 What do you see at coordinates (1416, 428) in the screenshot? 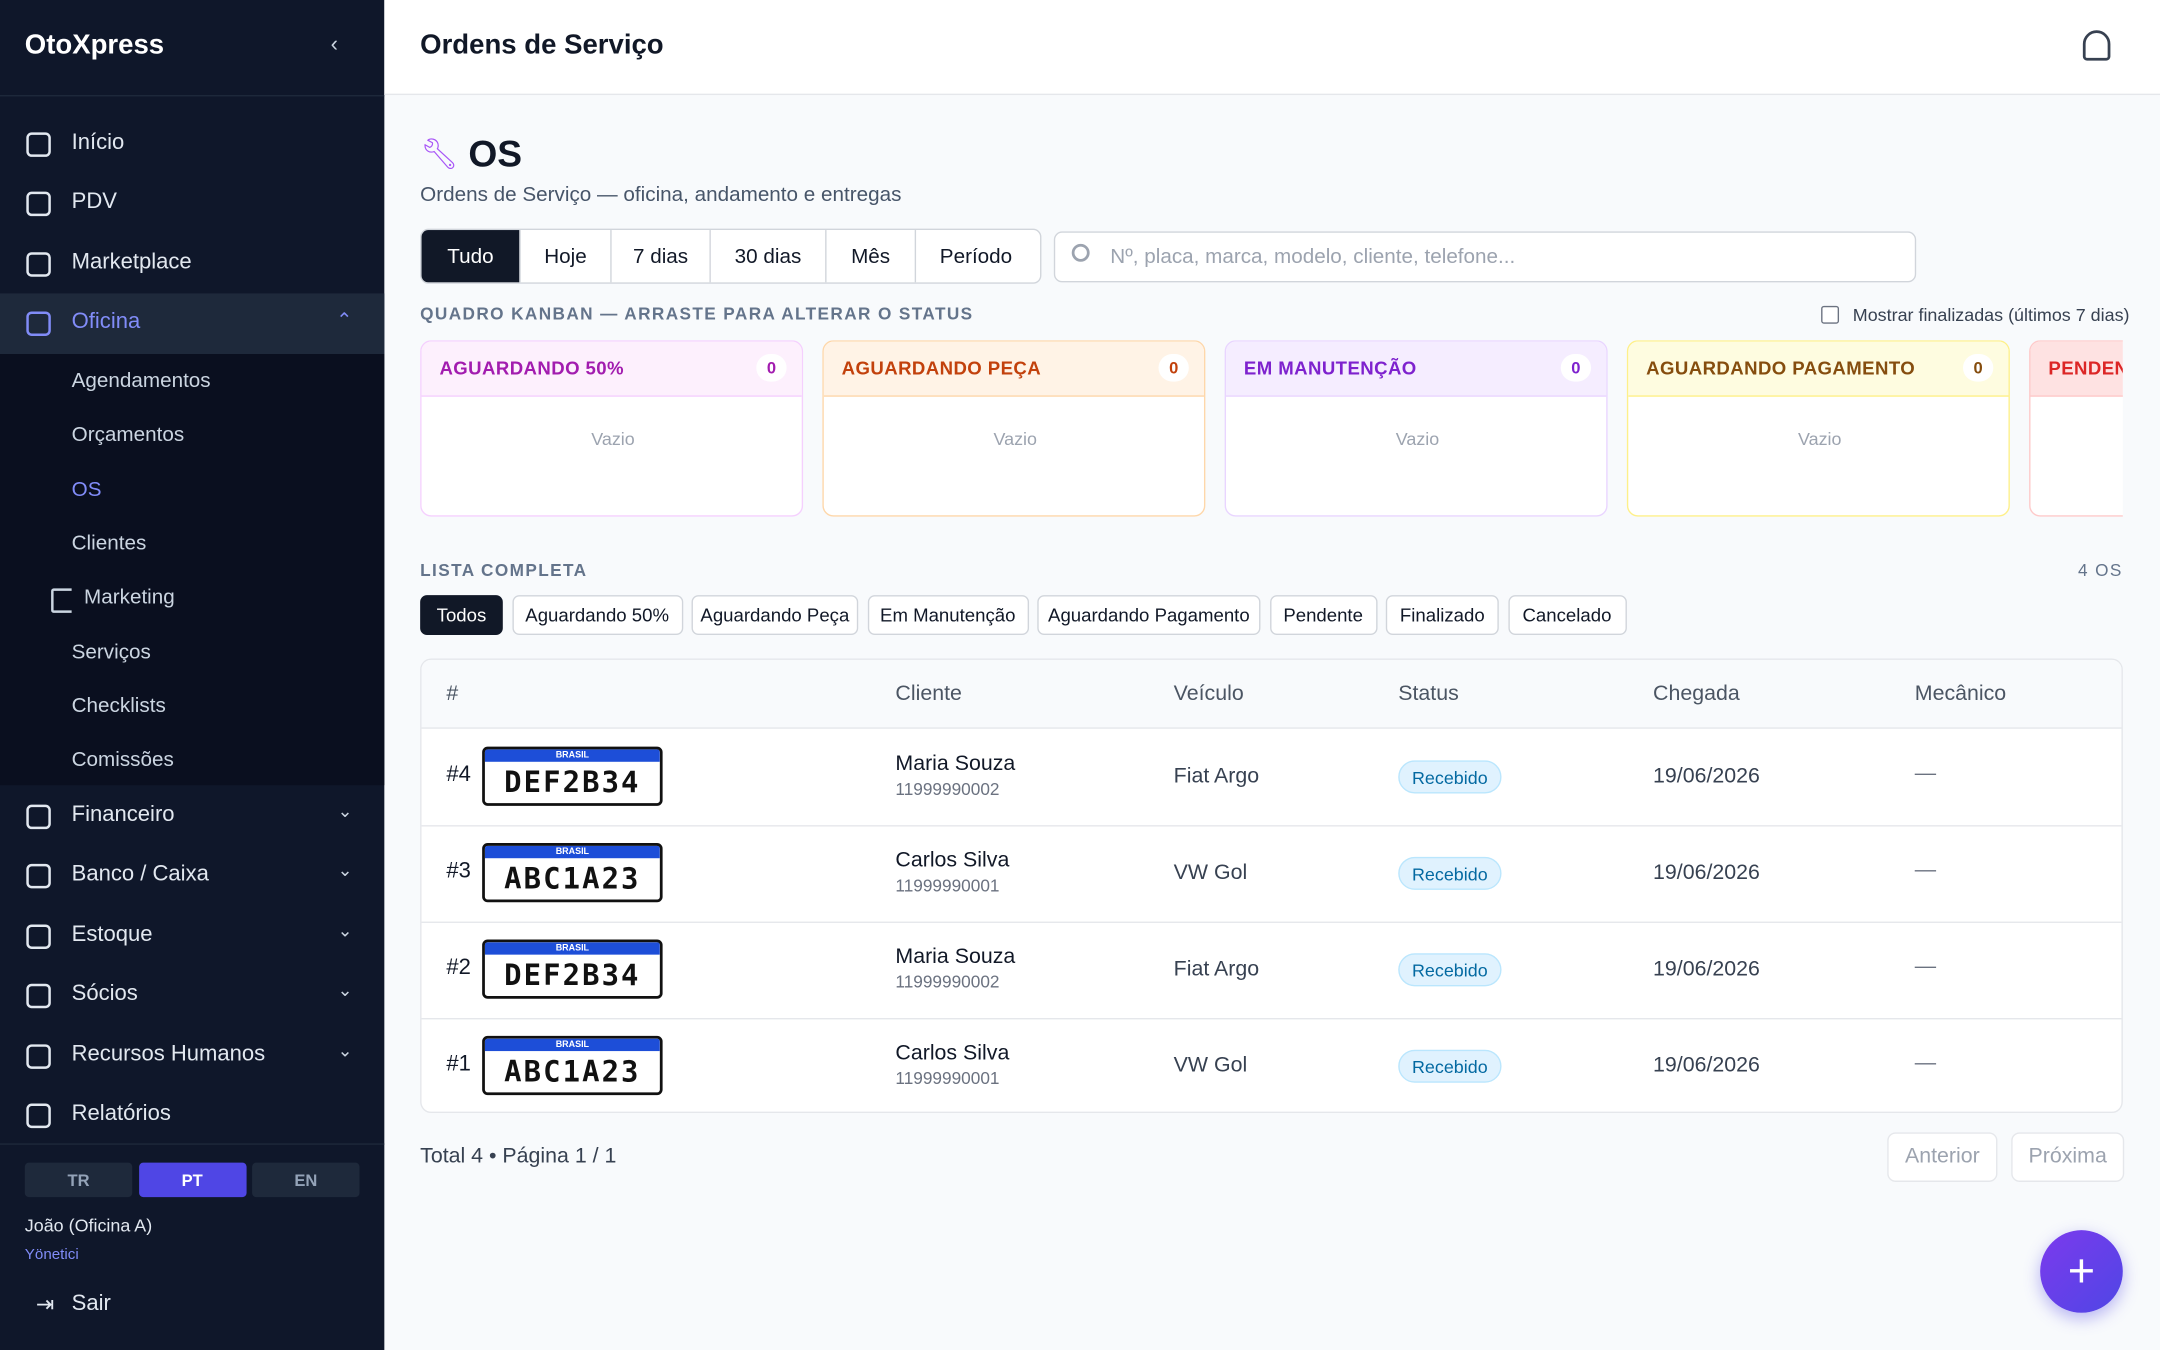
I see `kanban-column: EM MANUTENÇÃO 0 Vazio` at bounding box center [1416, 428].